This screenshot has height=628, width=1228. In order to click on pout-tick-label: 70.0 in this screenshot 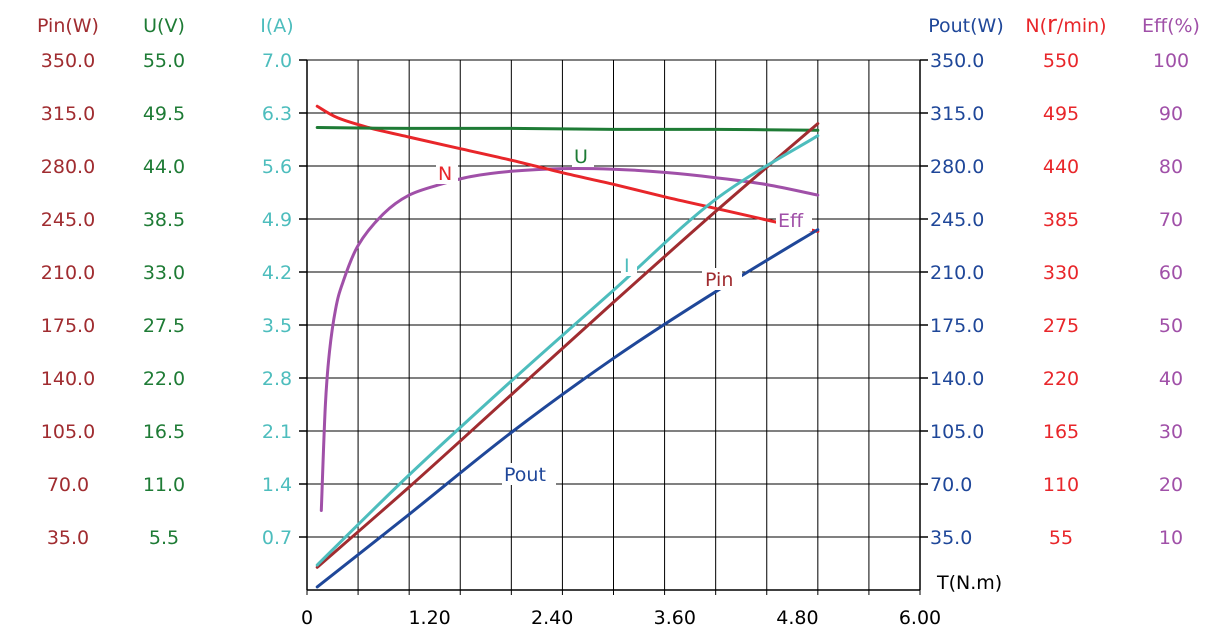, I will do `click(951, 485)`.